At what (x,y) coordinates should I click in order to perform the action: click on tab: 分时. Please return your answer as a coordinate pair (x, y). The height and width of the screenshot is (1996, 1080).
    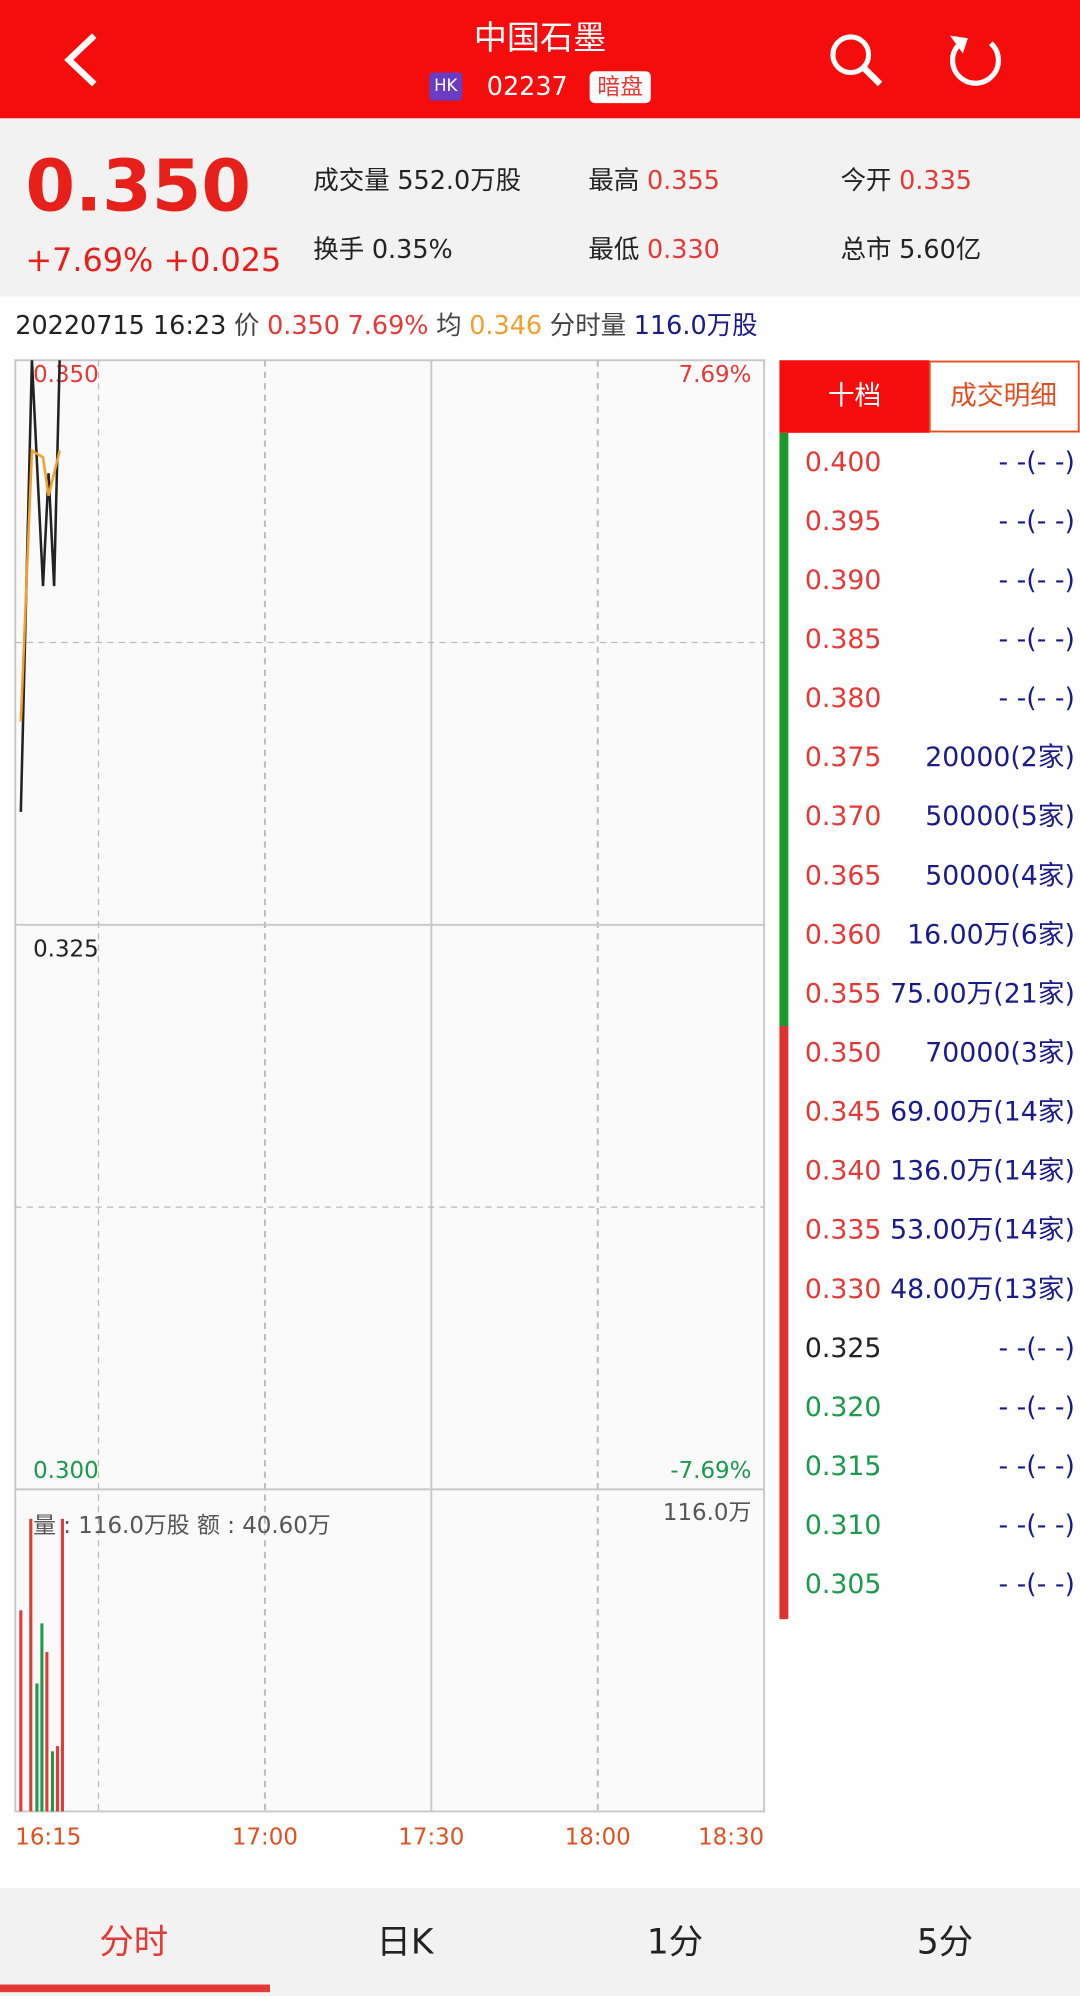
    Looking at the image, I should click on (133, 1942).